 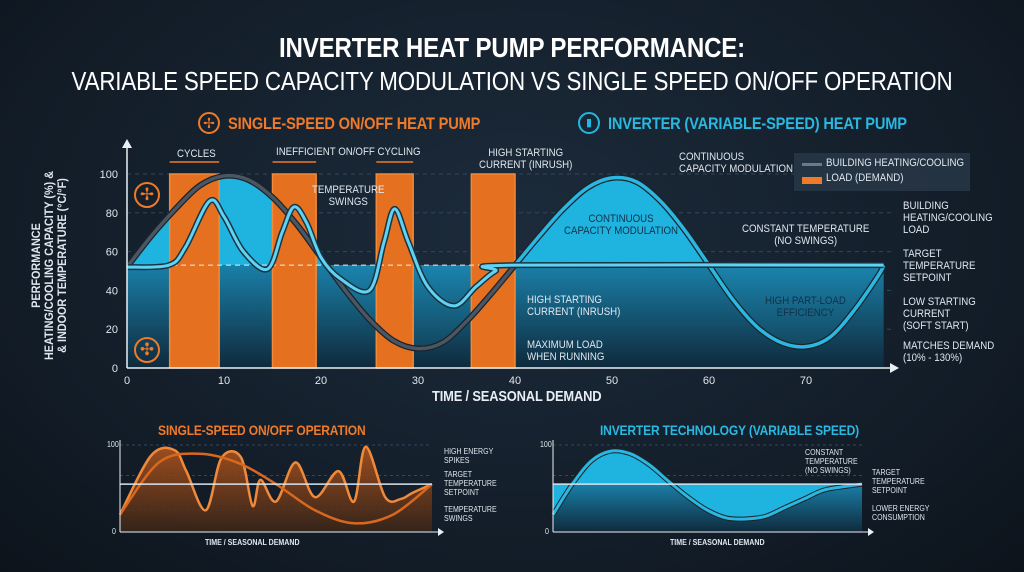 I want to click on x-tick-label: 10, so click(x=224, y=381).